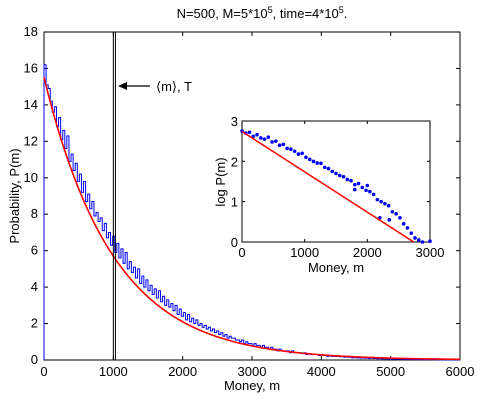 This screenshot has width=482, height=400. What do you see at coordinates (31, 177) in the screenshot?
I see `main-y-tick-label: 10` at bounding box center [31, 177].